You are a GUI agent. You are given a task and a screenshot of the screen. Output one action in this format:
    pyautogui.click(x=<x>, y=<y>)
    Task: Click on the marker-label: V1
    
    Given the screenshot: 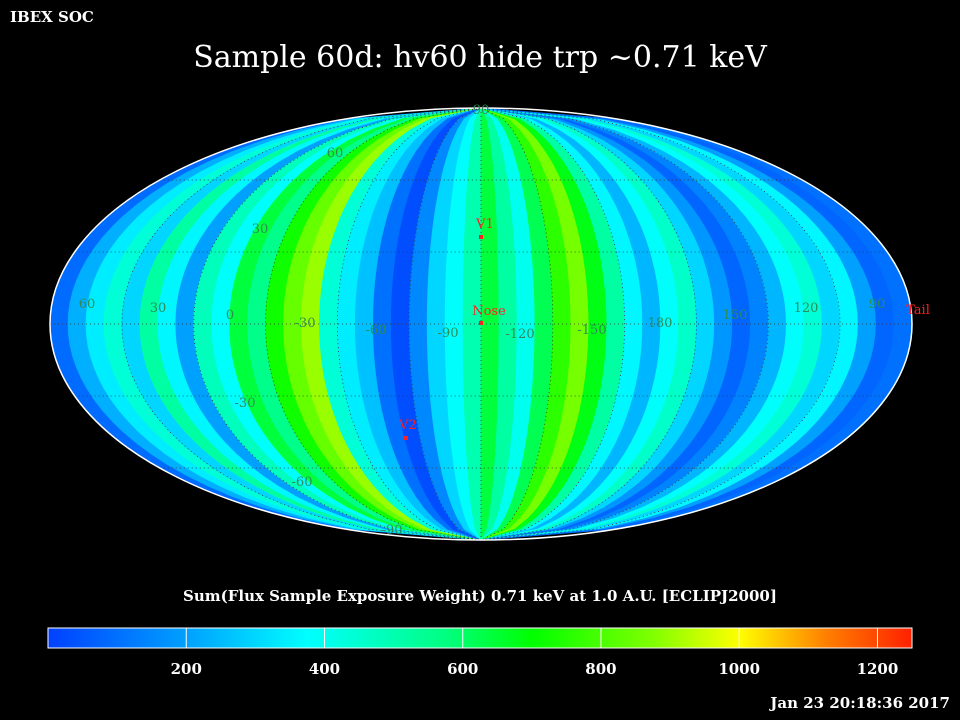 What is the action you would take?
    pyautogui.click(x=484, y=224)
    